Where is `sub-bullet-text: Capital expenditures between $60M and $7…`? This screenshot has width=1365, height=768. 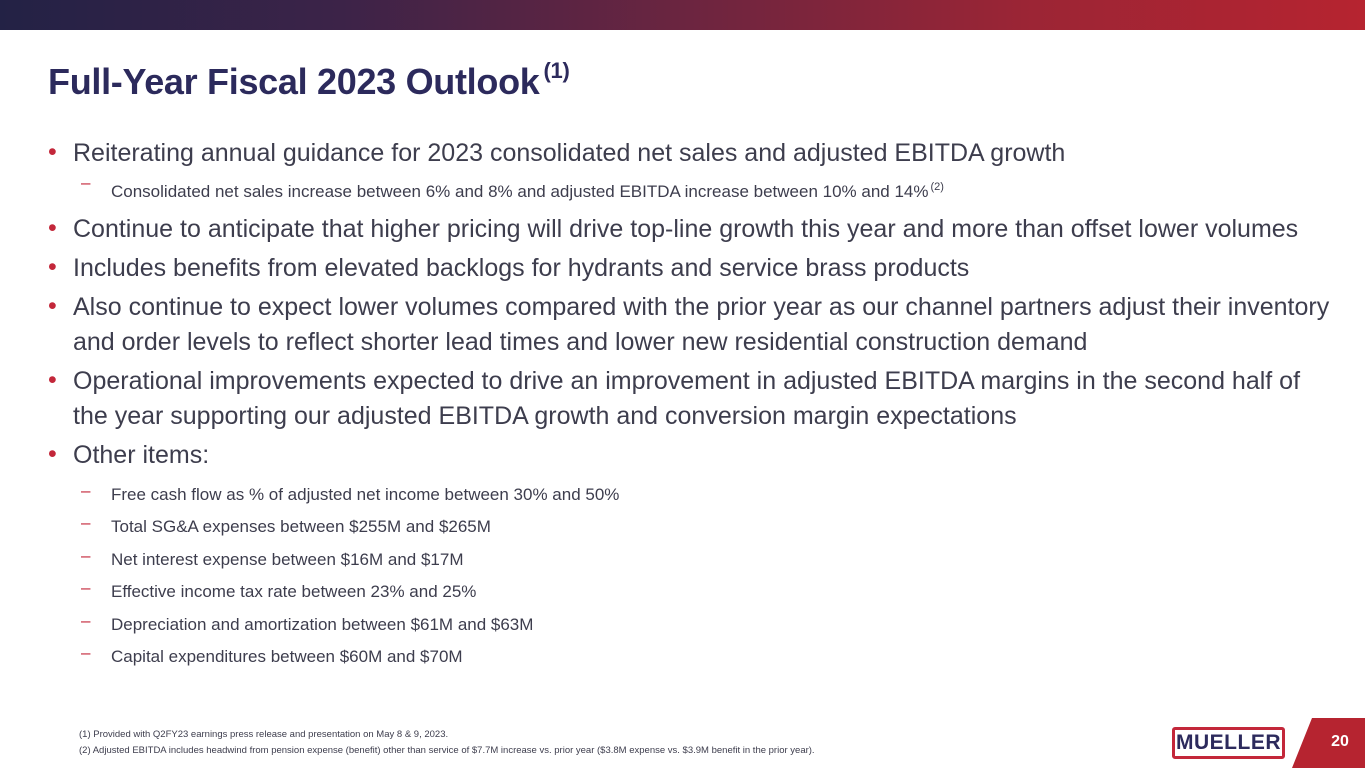 sub-bullet-text: Capital expenditures between $60M and $7… is located at coordinates (287, 656).